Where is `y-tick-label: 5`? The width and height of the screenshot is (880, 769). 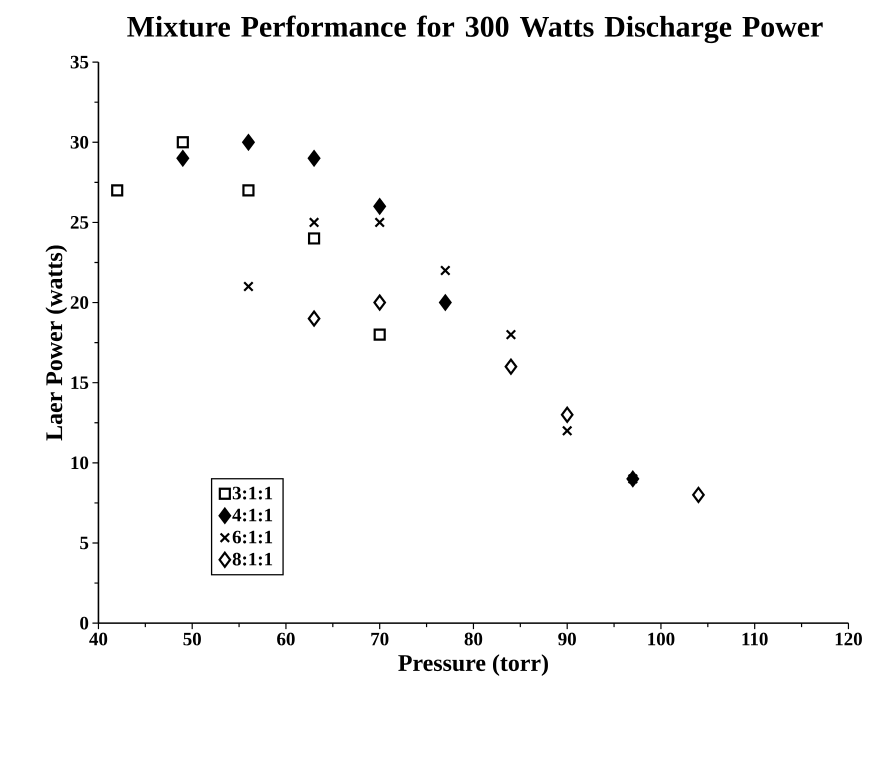
y-tick-label: 5 is located at coordinates (84, 543).